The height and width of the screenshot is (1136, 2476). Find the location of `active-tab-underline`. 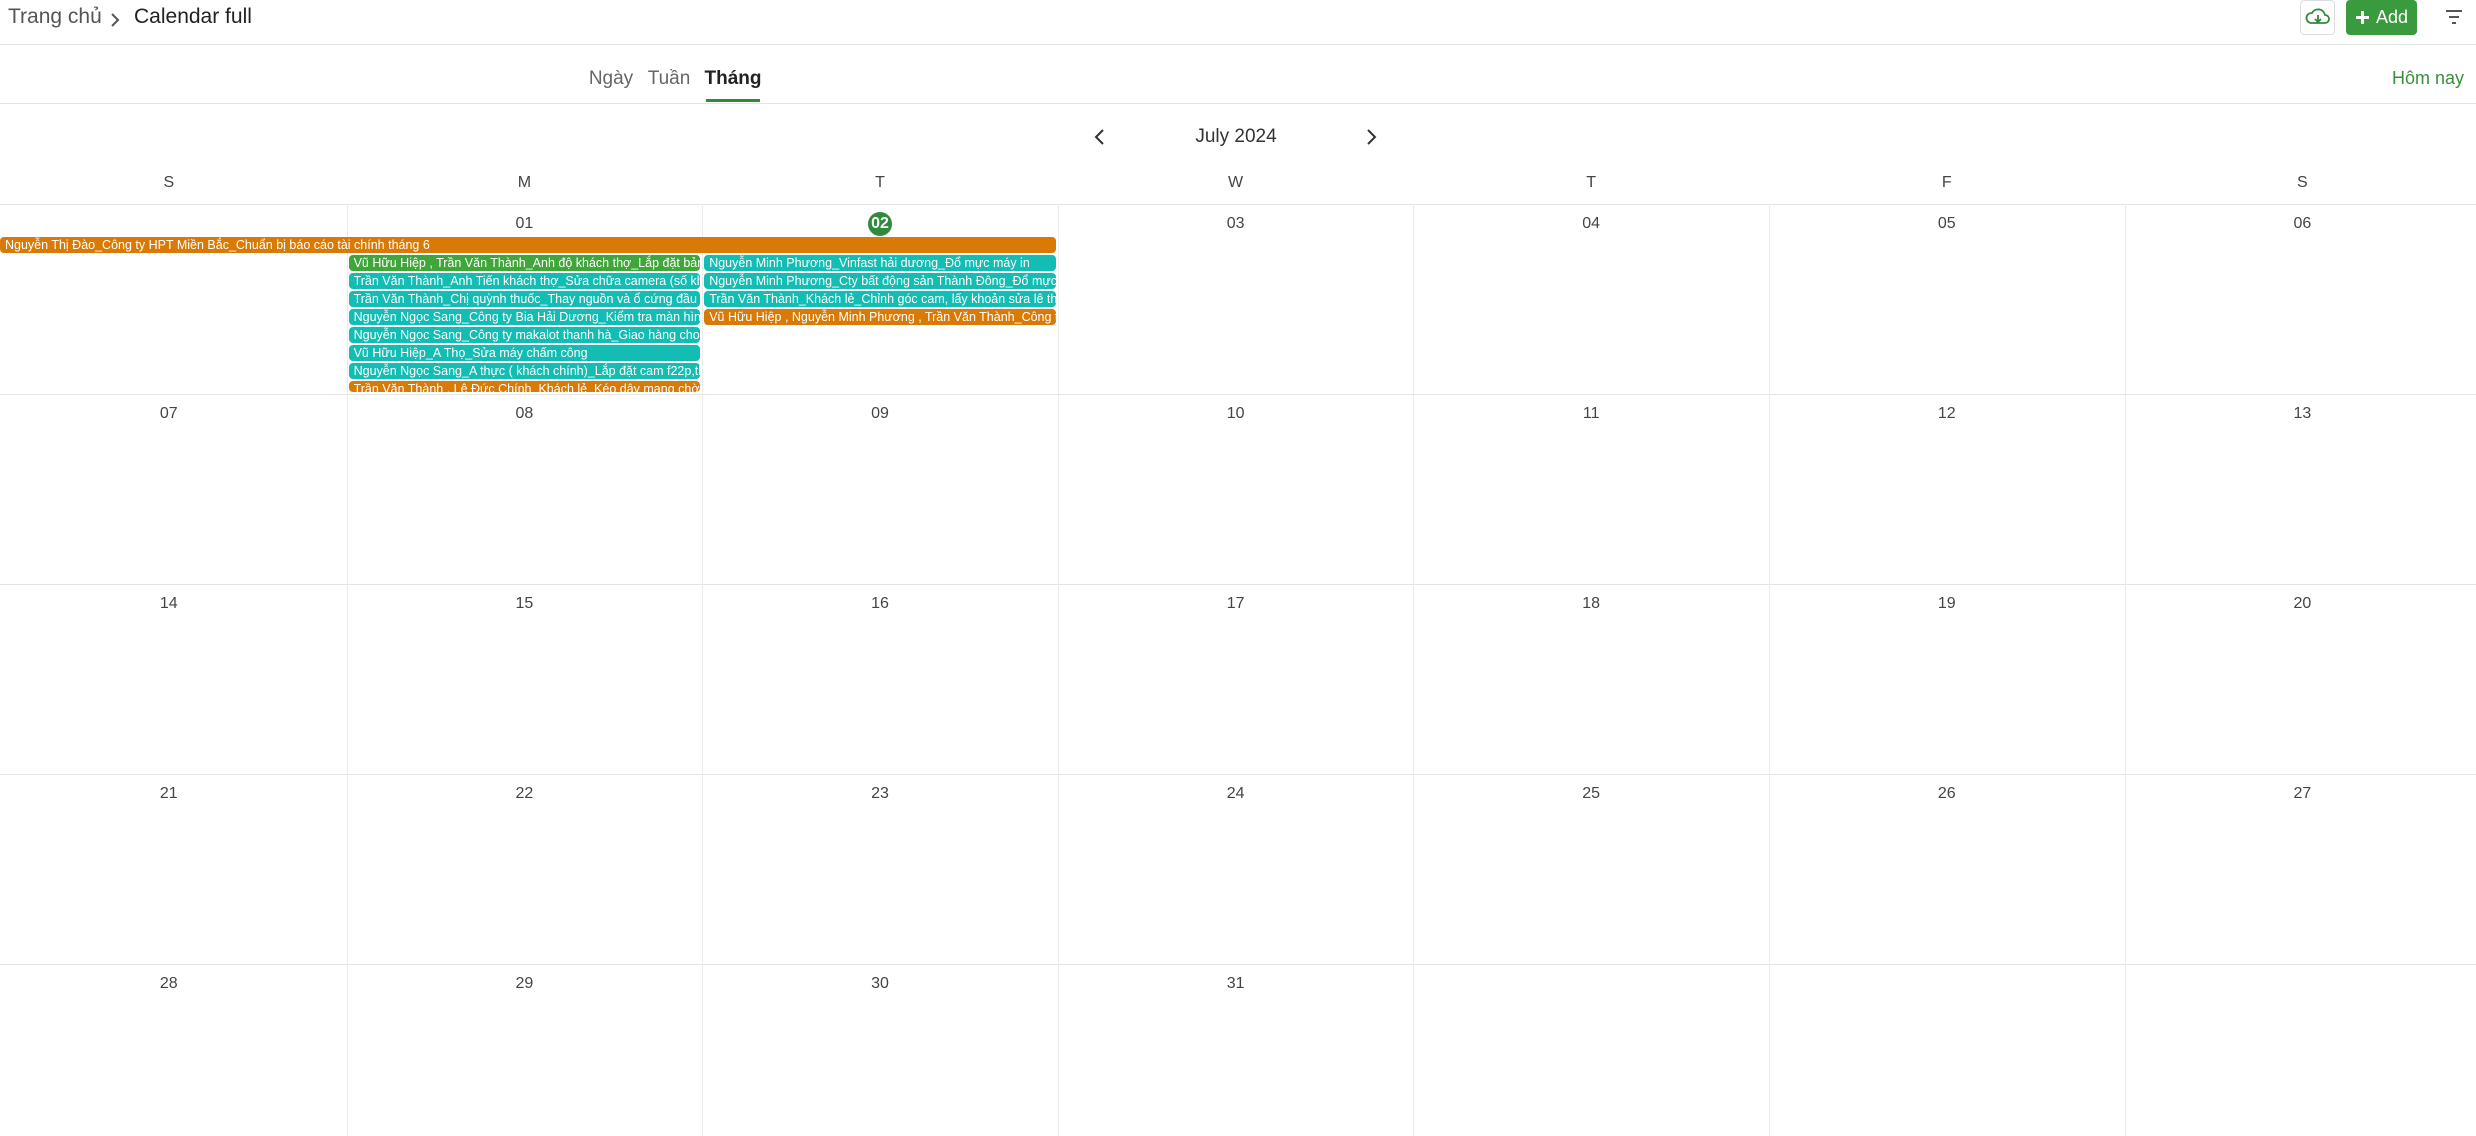

active-tab-underline is located at coordinates (733, 100).